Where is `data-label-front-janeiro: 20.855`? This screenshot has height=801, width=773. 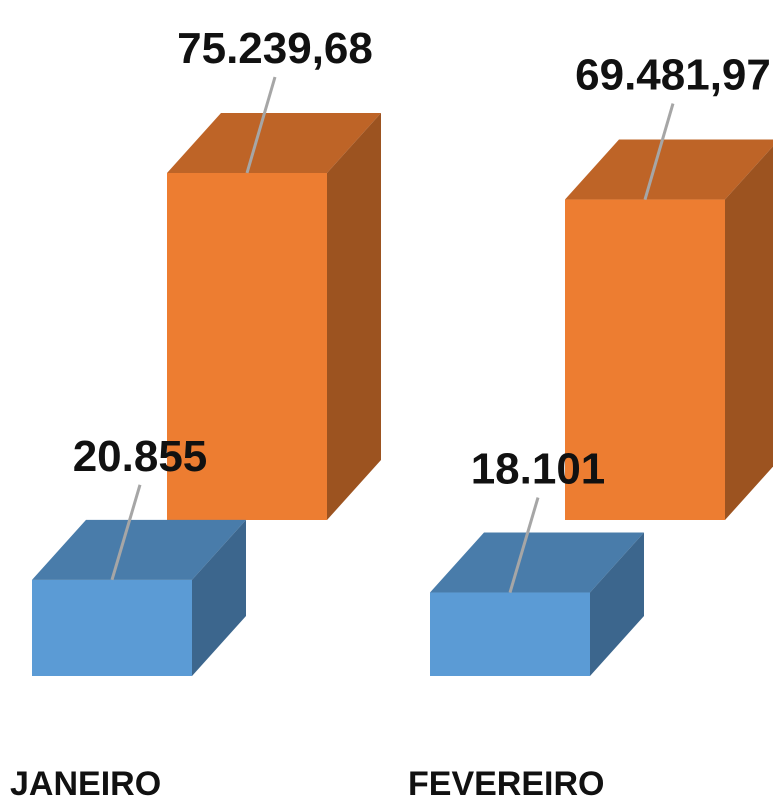
data-label-front-janeiro: 20.855 is located at coordinates (140, 456).